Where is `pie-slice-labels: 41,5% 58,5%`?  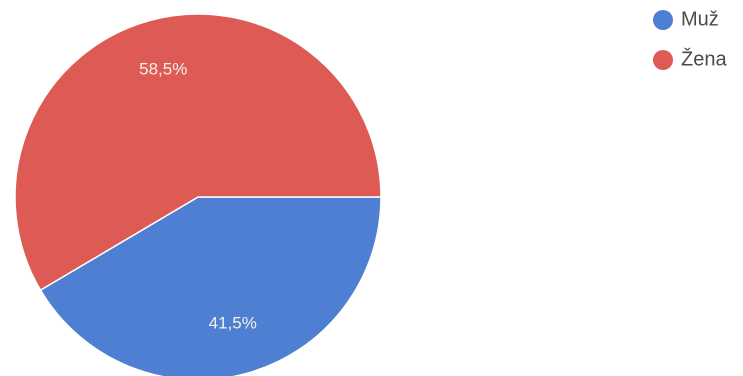 pie-slice-labels: 41,5% 58,5% is located at coordinates (198, 195).